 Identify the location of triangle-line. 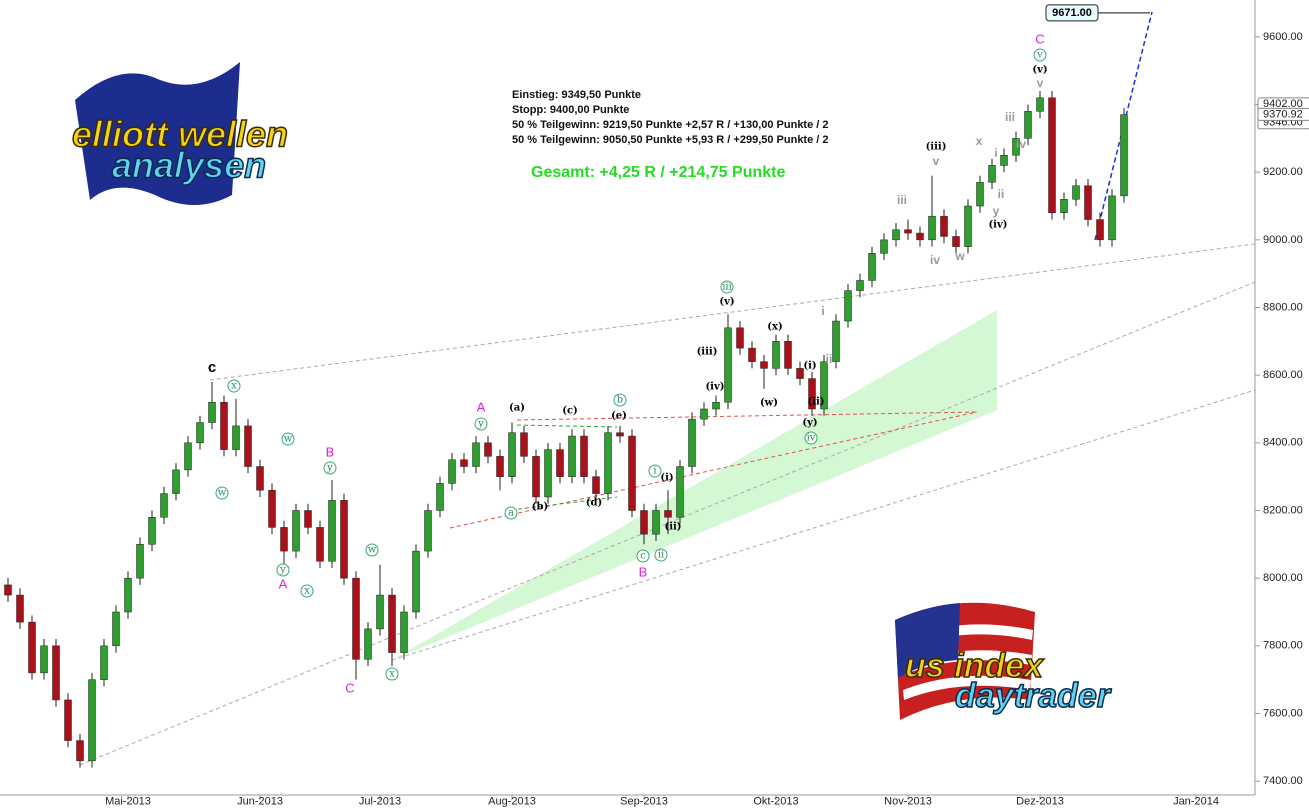
(567, 426).